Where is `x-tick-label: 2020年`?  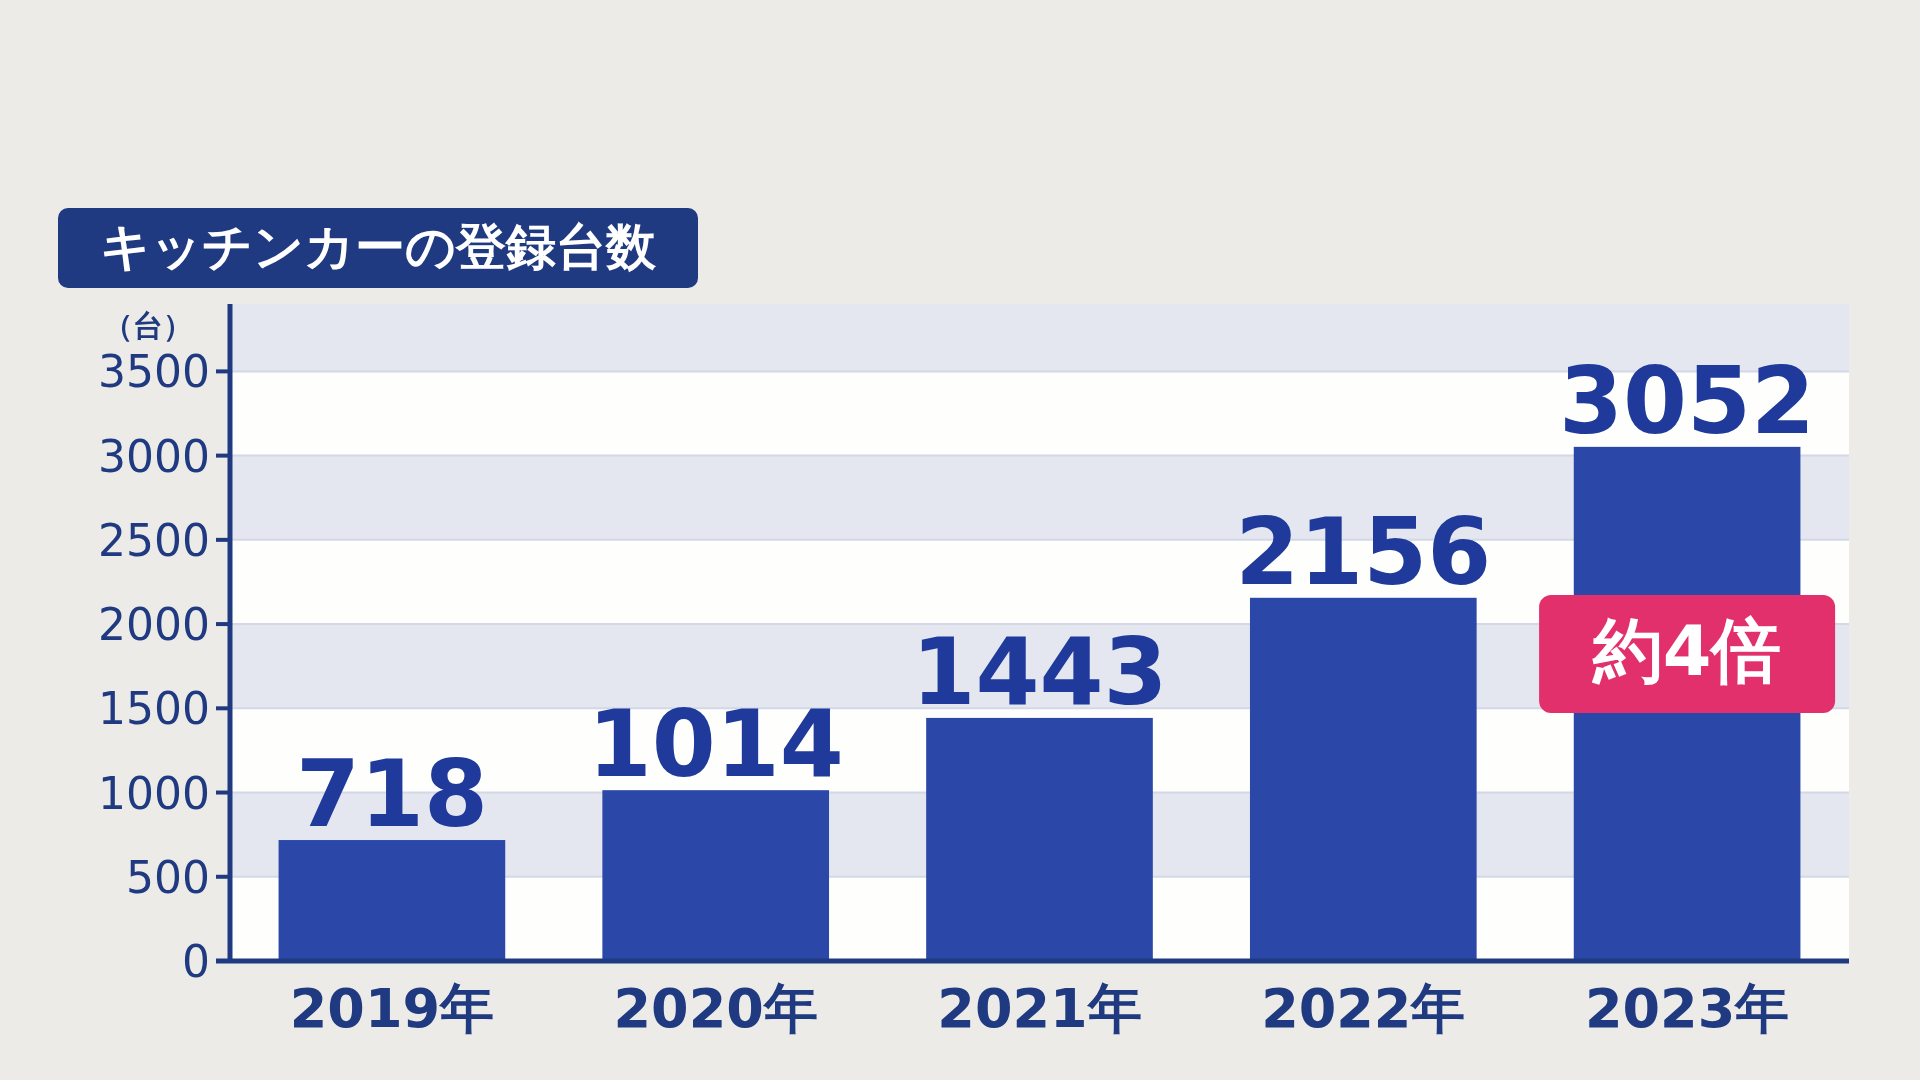
x-tick-label: 2020年 is located at coordinates (715, 1008).